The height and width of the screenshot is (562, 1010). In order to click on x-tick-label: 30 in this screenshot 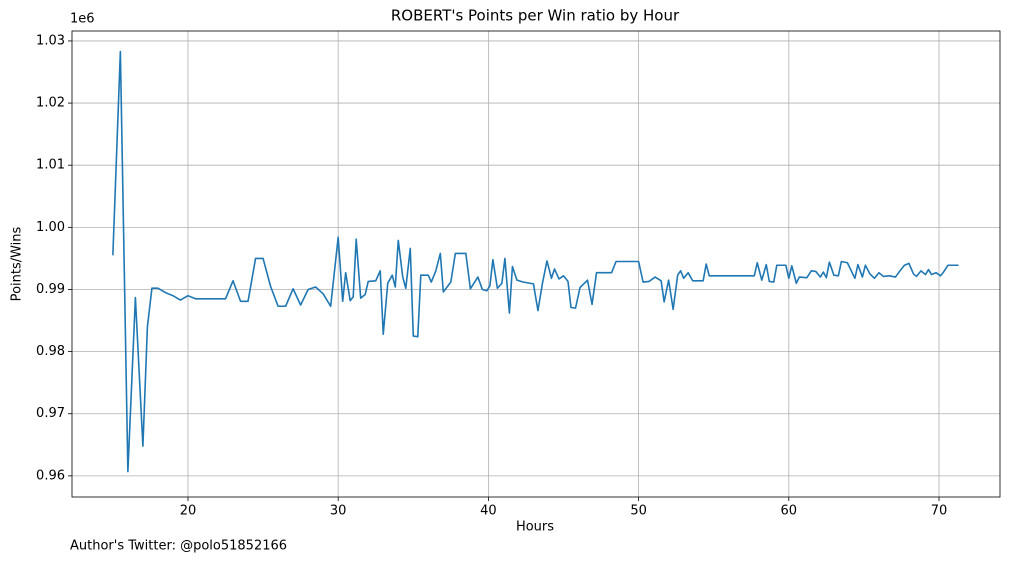, I will do `click(338, 511)`.